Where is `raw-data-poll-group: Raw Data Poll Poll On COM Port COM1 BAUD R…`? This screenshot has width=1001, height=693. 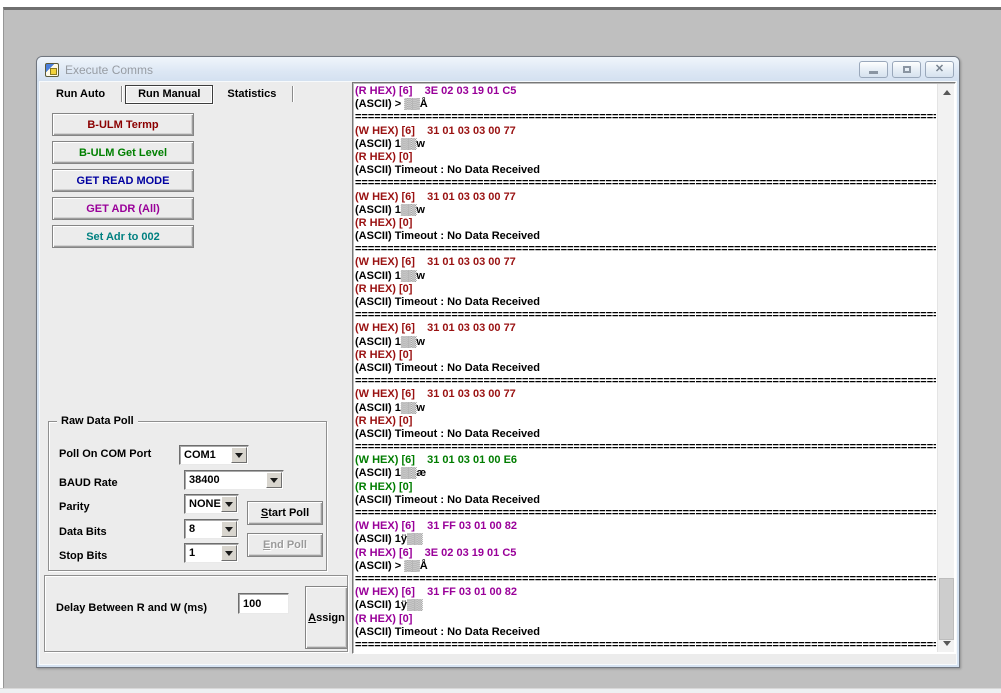 raw-data-poll-group: Raw Data Poll Poll On COM Port COM1 BAUD R… is located at coordinates (187, 493).